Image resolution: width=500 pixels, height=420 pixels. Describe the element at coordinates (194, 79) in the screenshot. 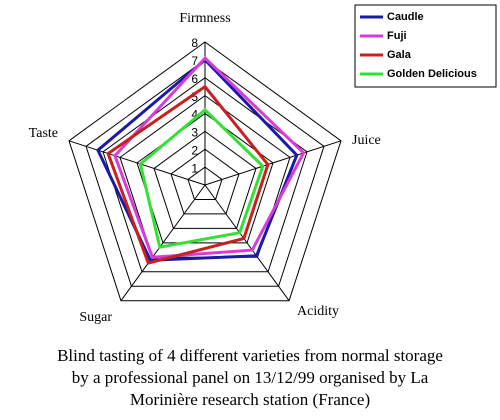

I see `tick-label: 6` at that location.